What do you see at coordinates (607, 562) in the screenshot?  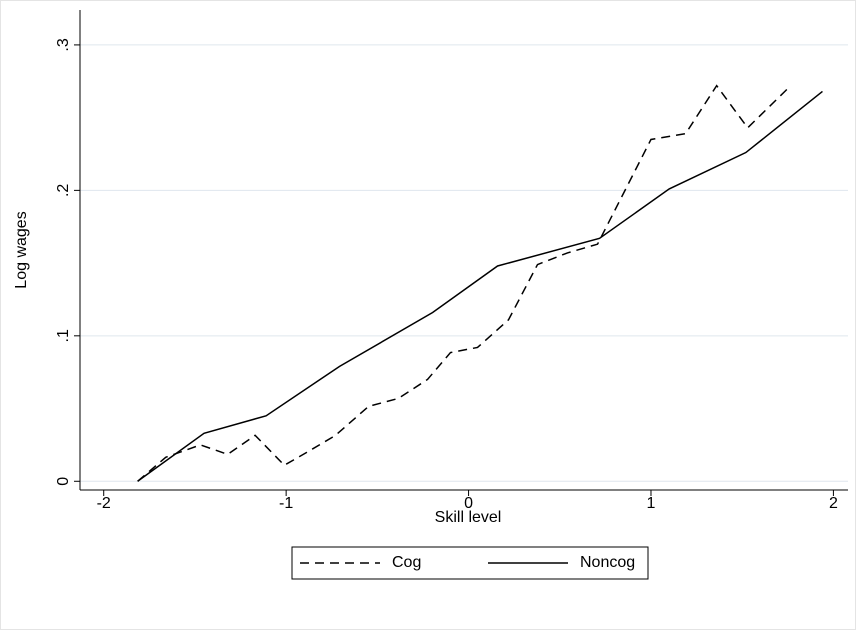 I see `legend-label: Noncog` at bounding box center [607, 562].